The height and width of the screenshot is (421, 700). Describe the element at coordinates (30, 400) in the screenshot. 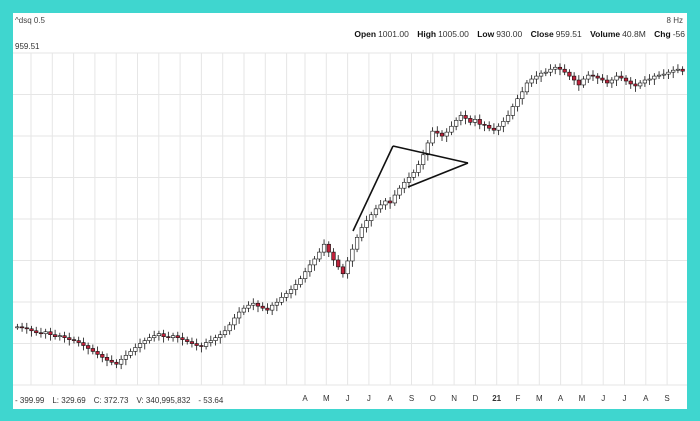

I see `stat-item: - 399.99` at that location.